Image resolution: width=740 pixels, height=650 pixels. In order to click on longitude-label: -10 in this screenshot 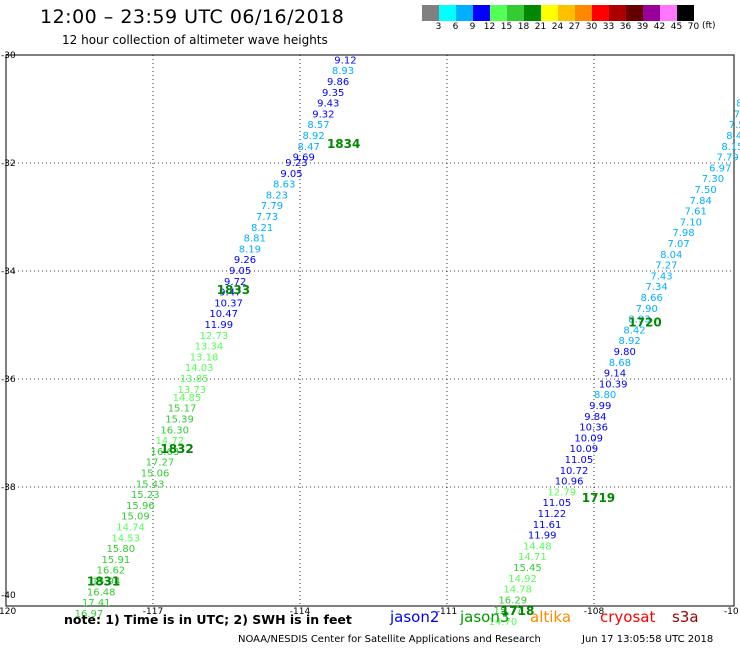, I will do `click(731, 612)`.